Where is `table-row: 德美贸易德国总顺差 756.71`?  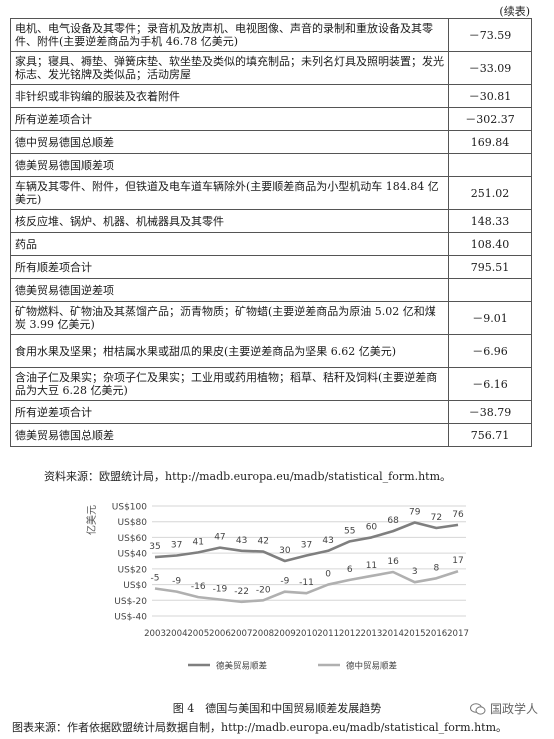 table-row: 德美贸易德国总顺差 756.71 is located at coordinates (271, 435).